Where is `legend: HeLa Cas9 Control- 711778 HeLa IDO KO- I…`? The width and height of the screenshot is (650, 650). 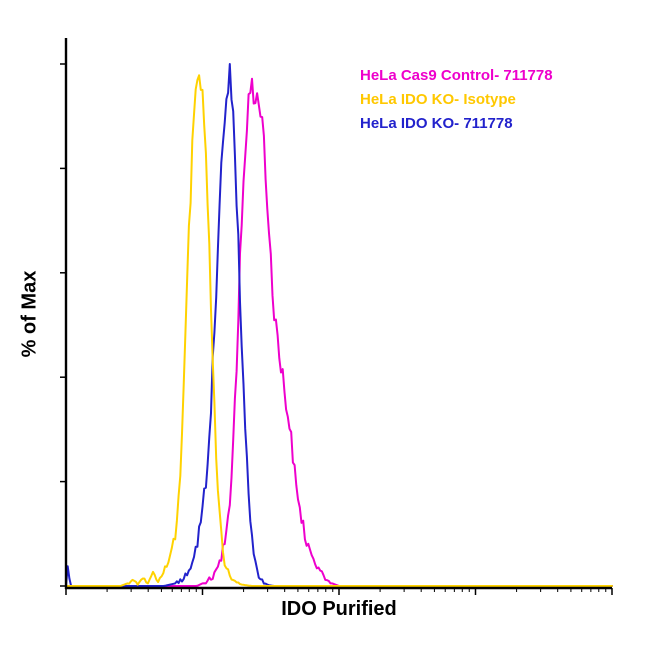 legend: HeLa Cas9 Control- 711778 HeLa IDO KO- I… is located at coordinates (456, 100).